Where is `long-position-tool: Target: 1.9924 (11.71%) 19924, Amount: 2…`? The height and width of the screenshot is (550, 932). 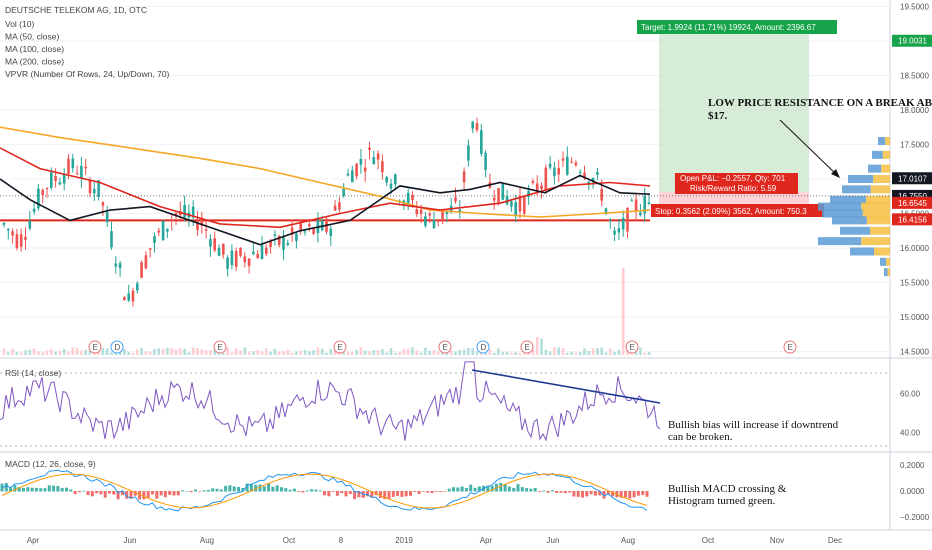 long-position-tool: Target: 1.9924 (11.71%) 19924, Amount: 2… is located at coordinates (737, 118).